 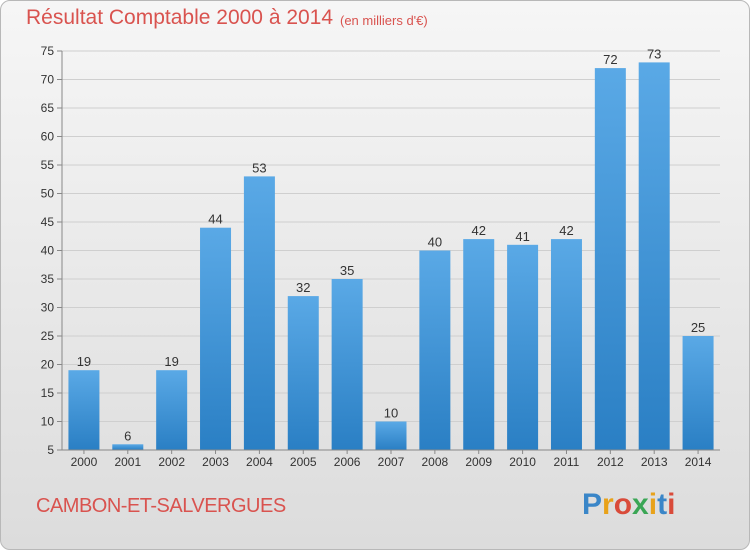 I want to click on y-axis: 5 10 15 20 25 30 35 40 45 50 55 60 65 70 75, so click(x=52, y=250).